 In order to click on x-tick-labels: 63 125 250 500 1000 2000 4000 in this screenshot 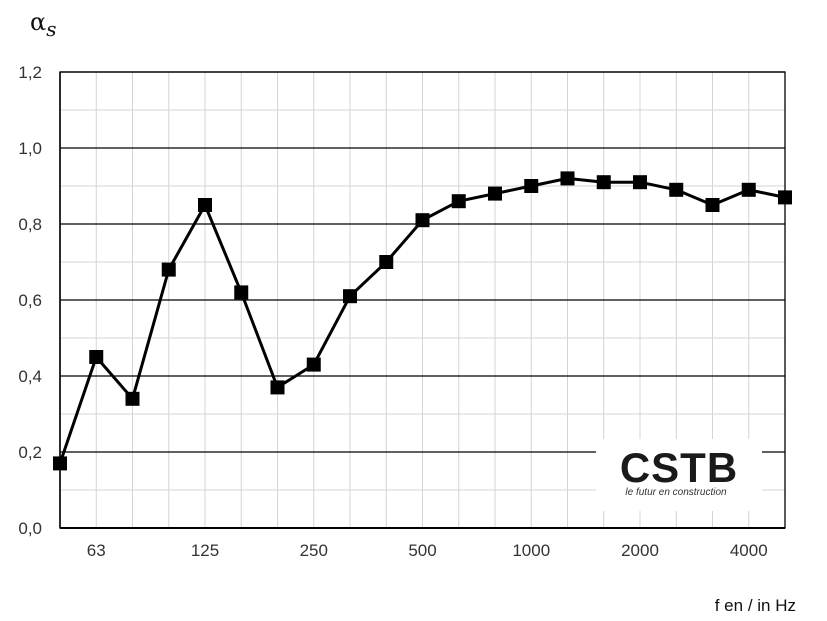, I will do `click(427, 550)`.